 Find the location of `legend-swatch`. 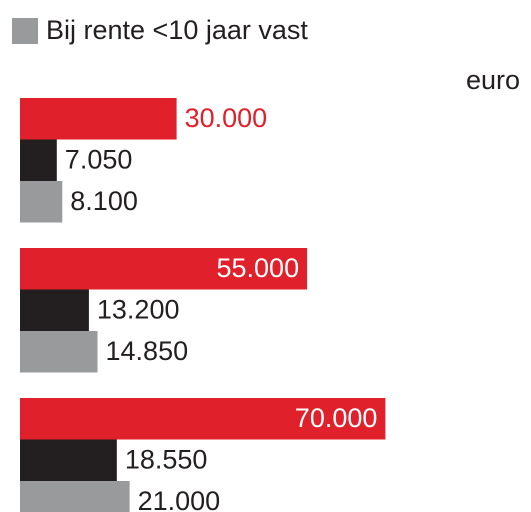

legend-swatch is located at coordinates (25, 31).